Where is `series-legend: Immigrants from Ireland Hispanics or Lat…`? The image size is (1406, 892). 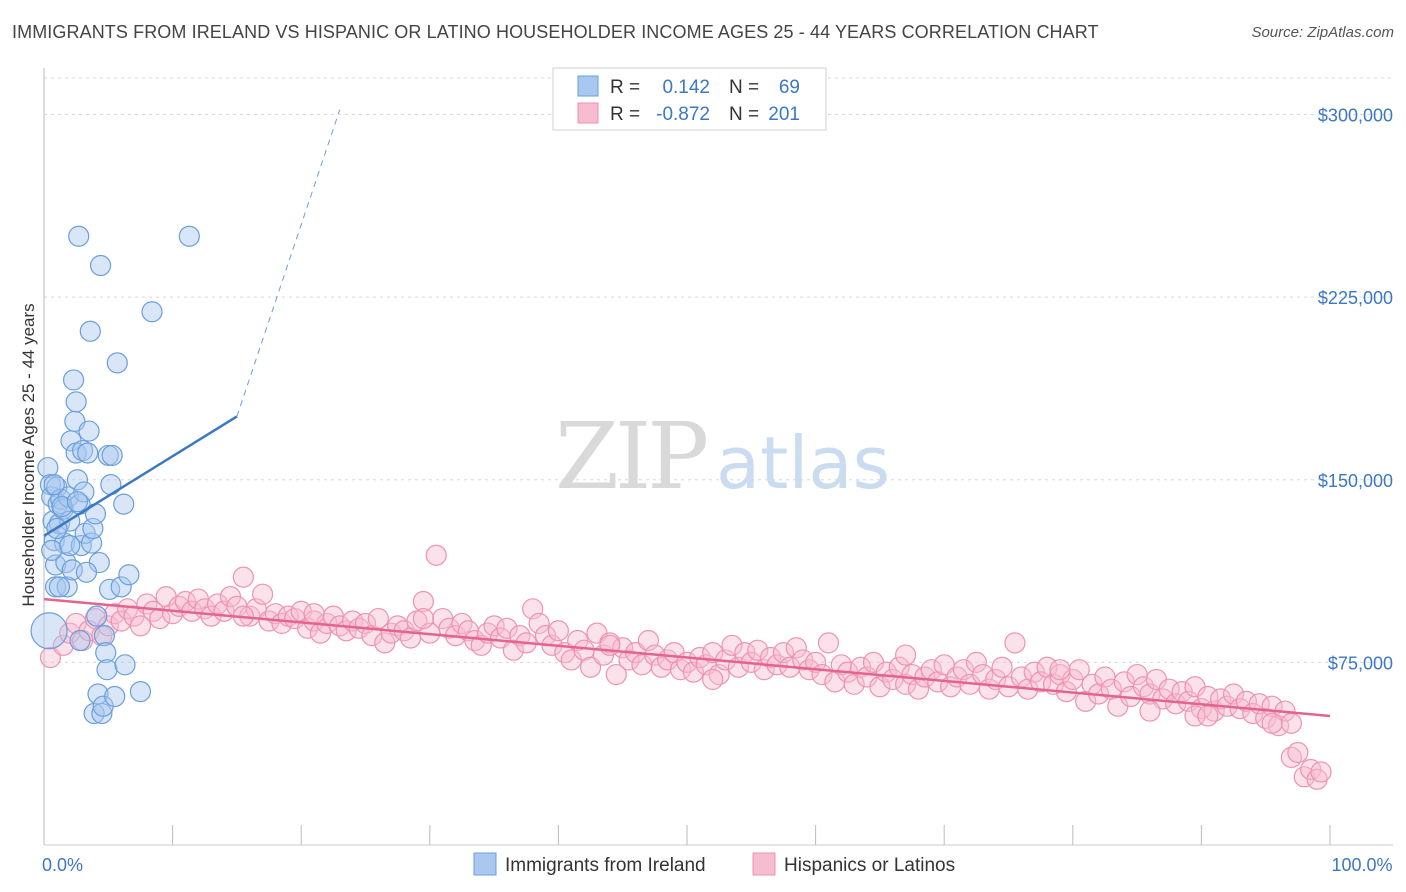
series-legend: Immigrants from Ireland Hispanics or Lat… is located at coordinates (714, 864).